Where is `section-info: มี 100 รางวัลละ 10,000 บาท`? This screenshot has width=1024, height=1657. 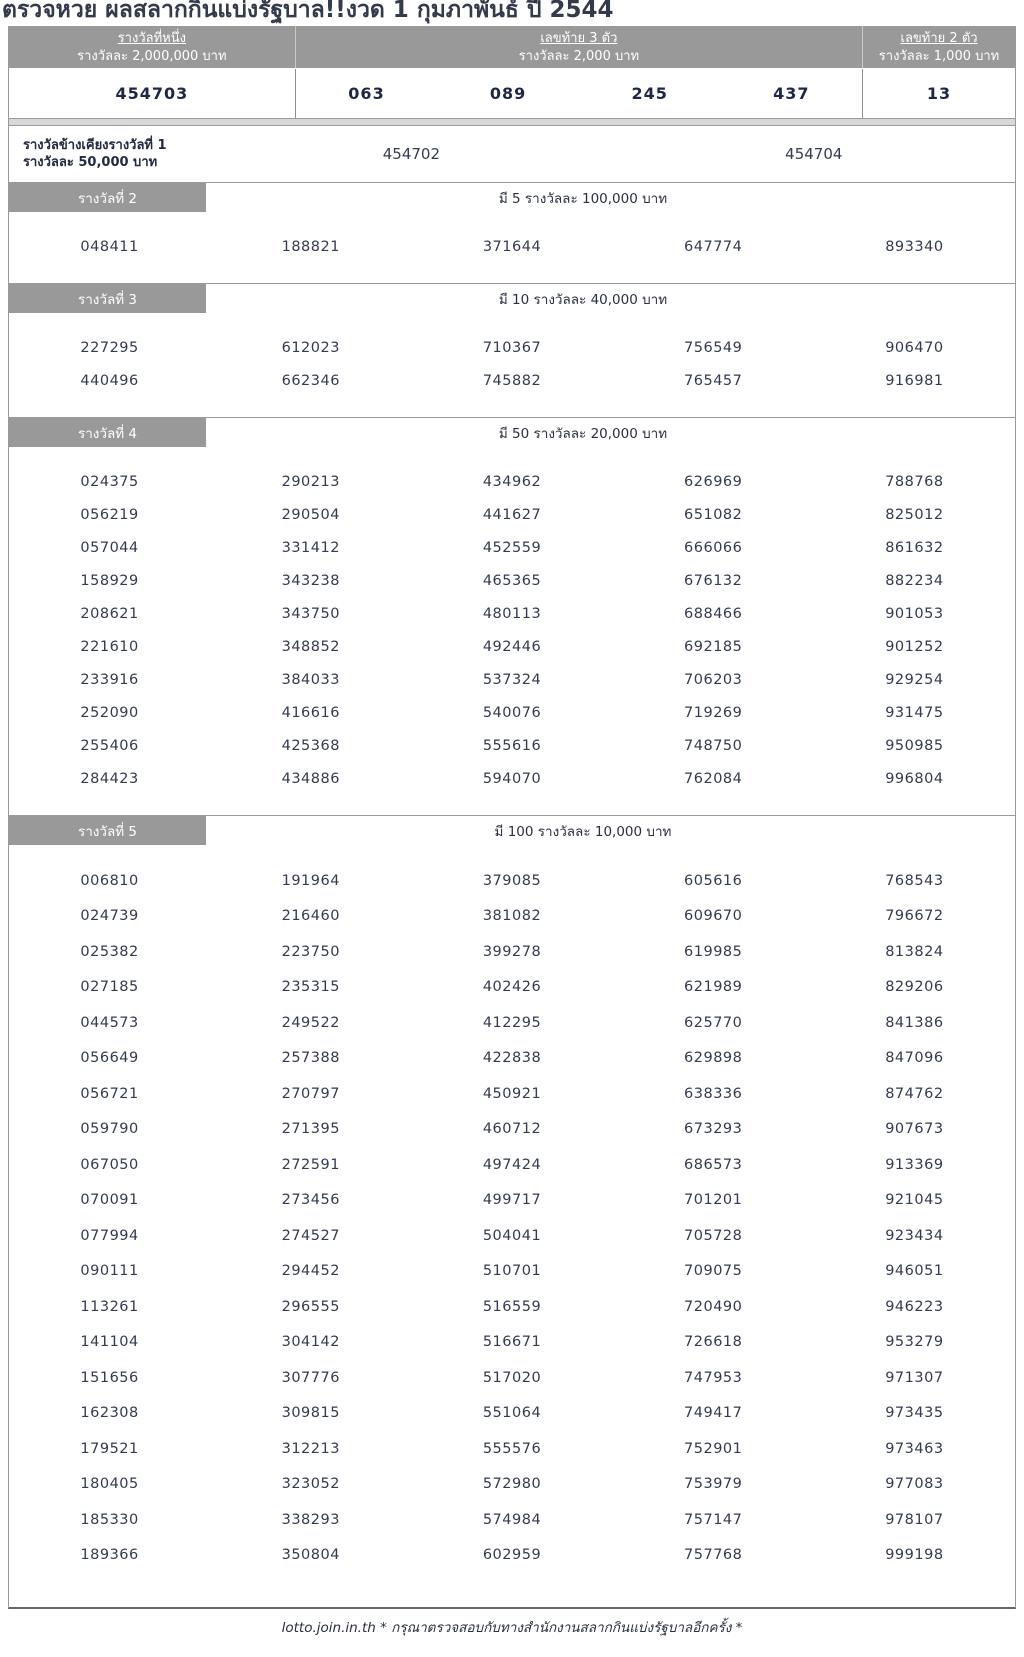
section-info: มี 100 รางวัลละ 10,000 บาท is located at coordinates (583, 831).